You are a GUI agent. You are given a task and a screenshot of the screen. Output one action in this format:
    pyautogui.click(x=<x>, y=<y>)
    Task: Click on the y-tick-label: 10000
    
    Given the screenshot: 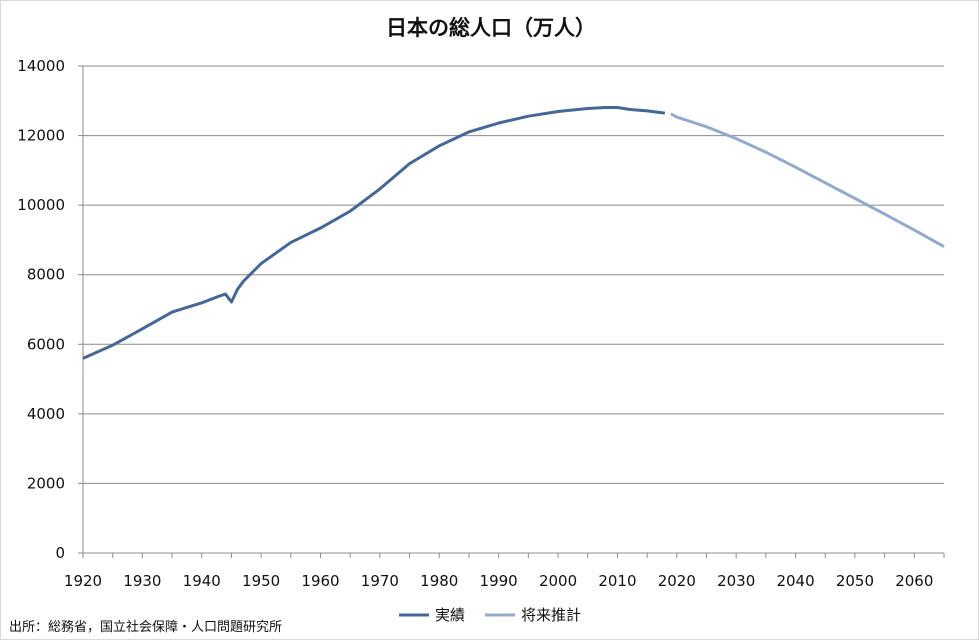 What is the action you would take?
    pyautogui.click(x=41, y=205)
    